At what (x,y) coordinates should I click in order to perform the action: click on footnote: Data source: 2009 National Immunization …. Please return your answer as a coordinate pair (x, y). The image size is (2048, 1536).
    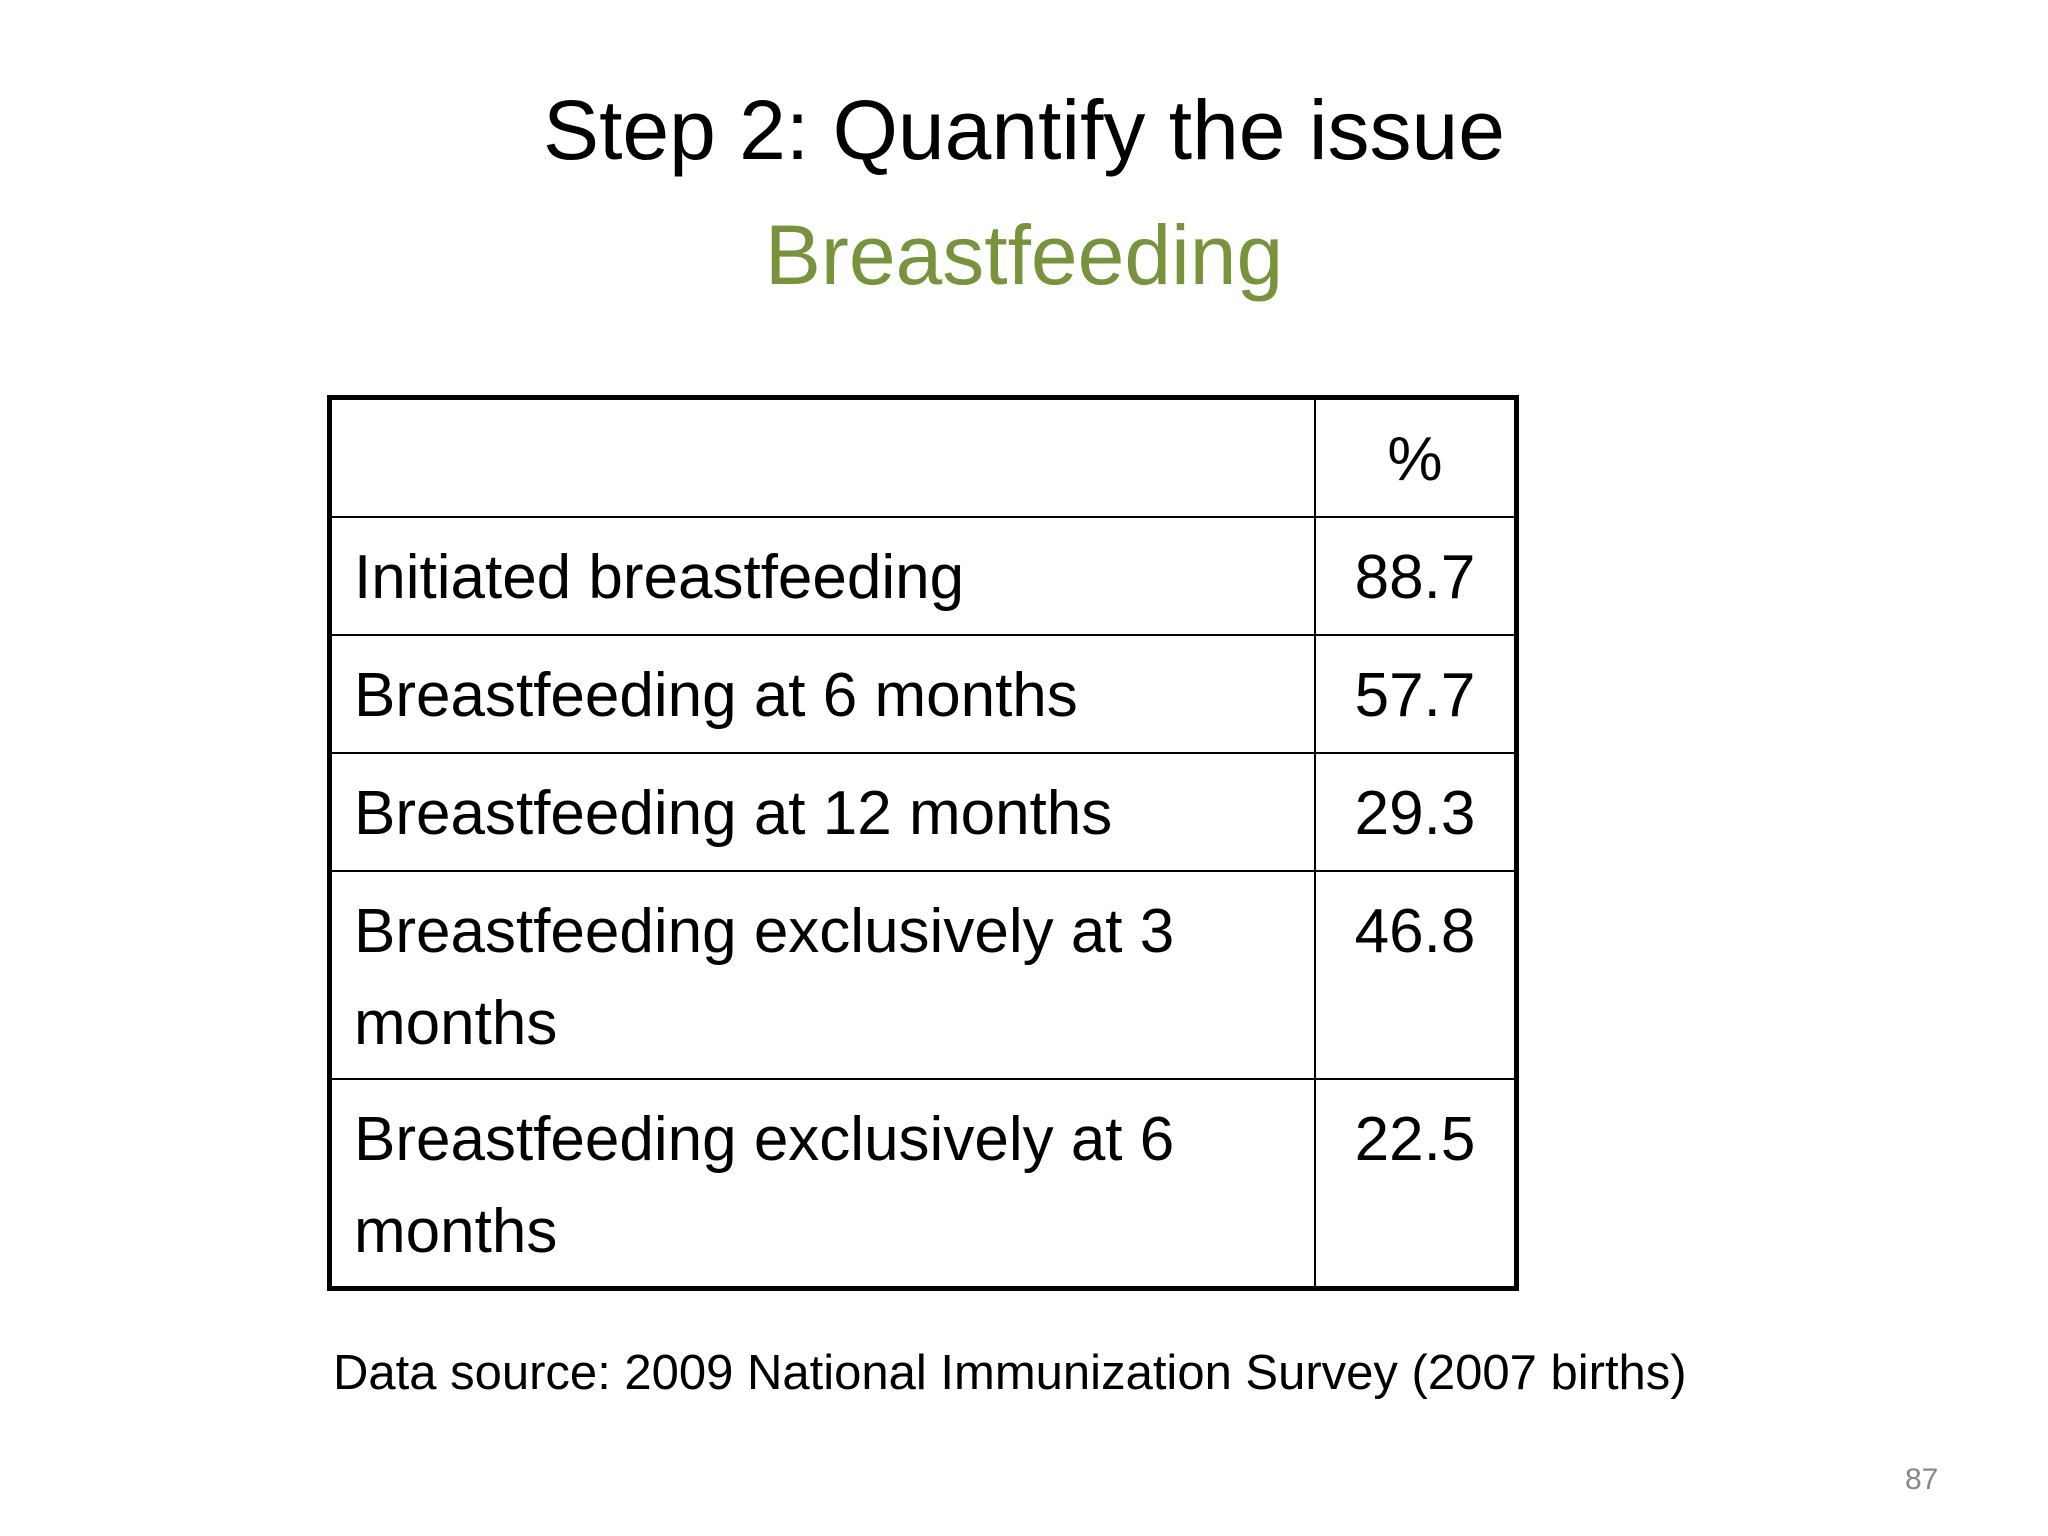
    Looking at the image, I should click on (1010, 1373).